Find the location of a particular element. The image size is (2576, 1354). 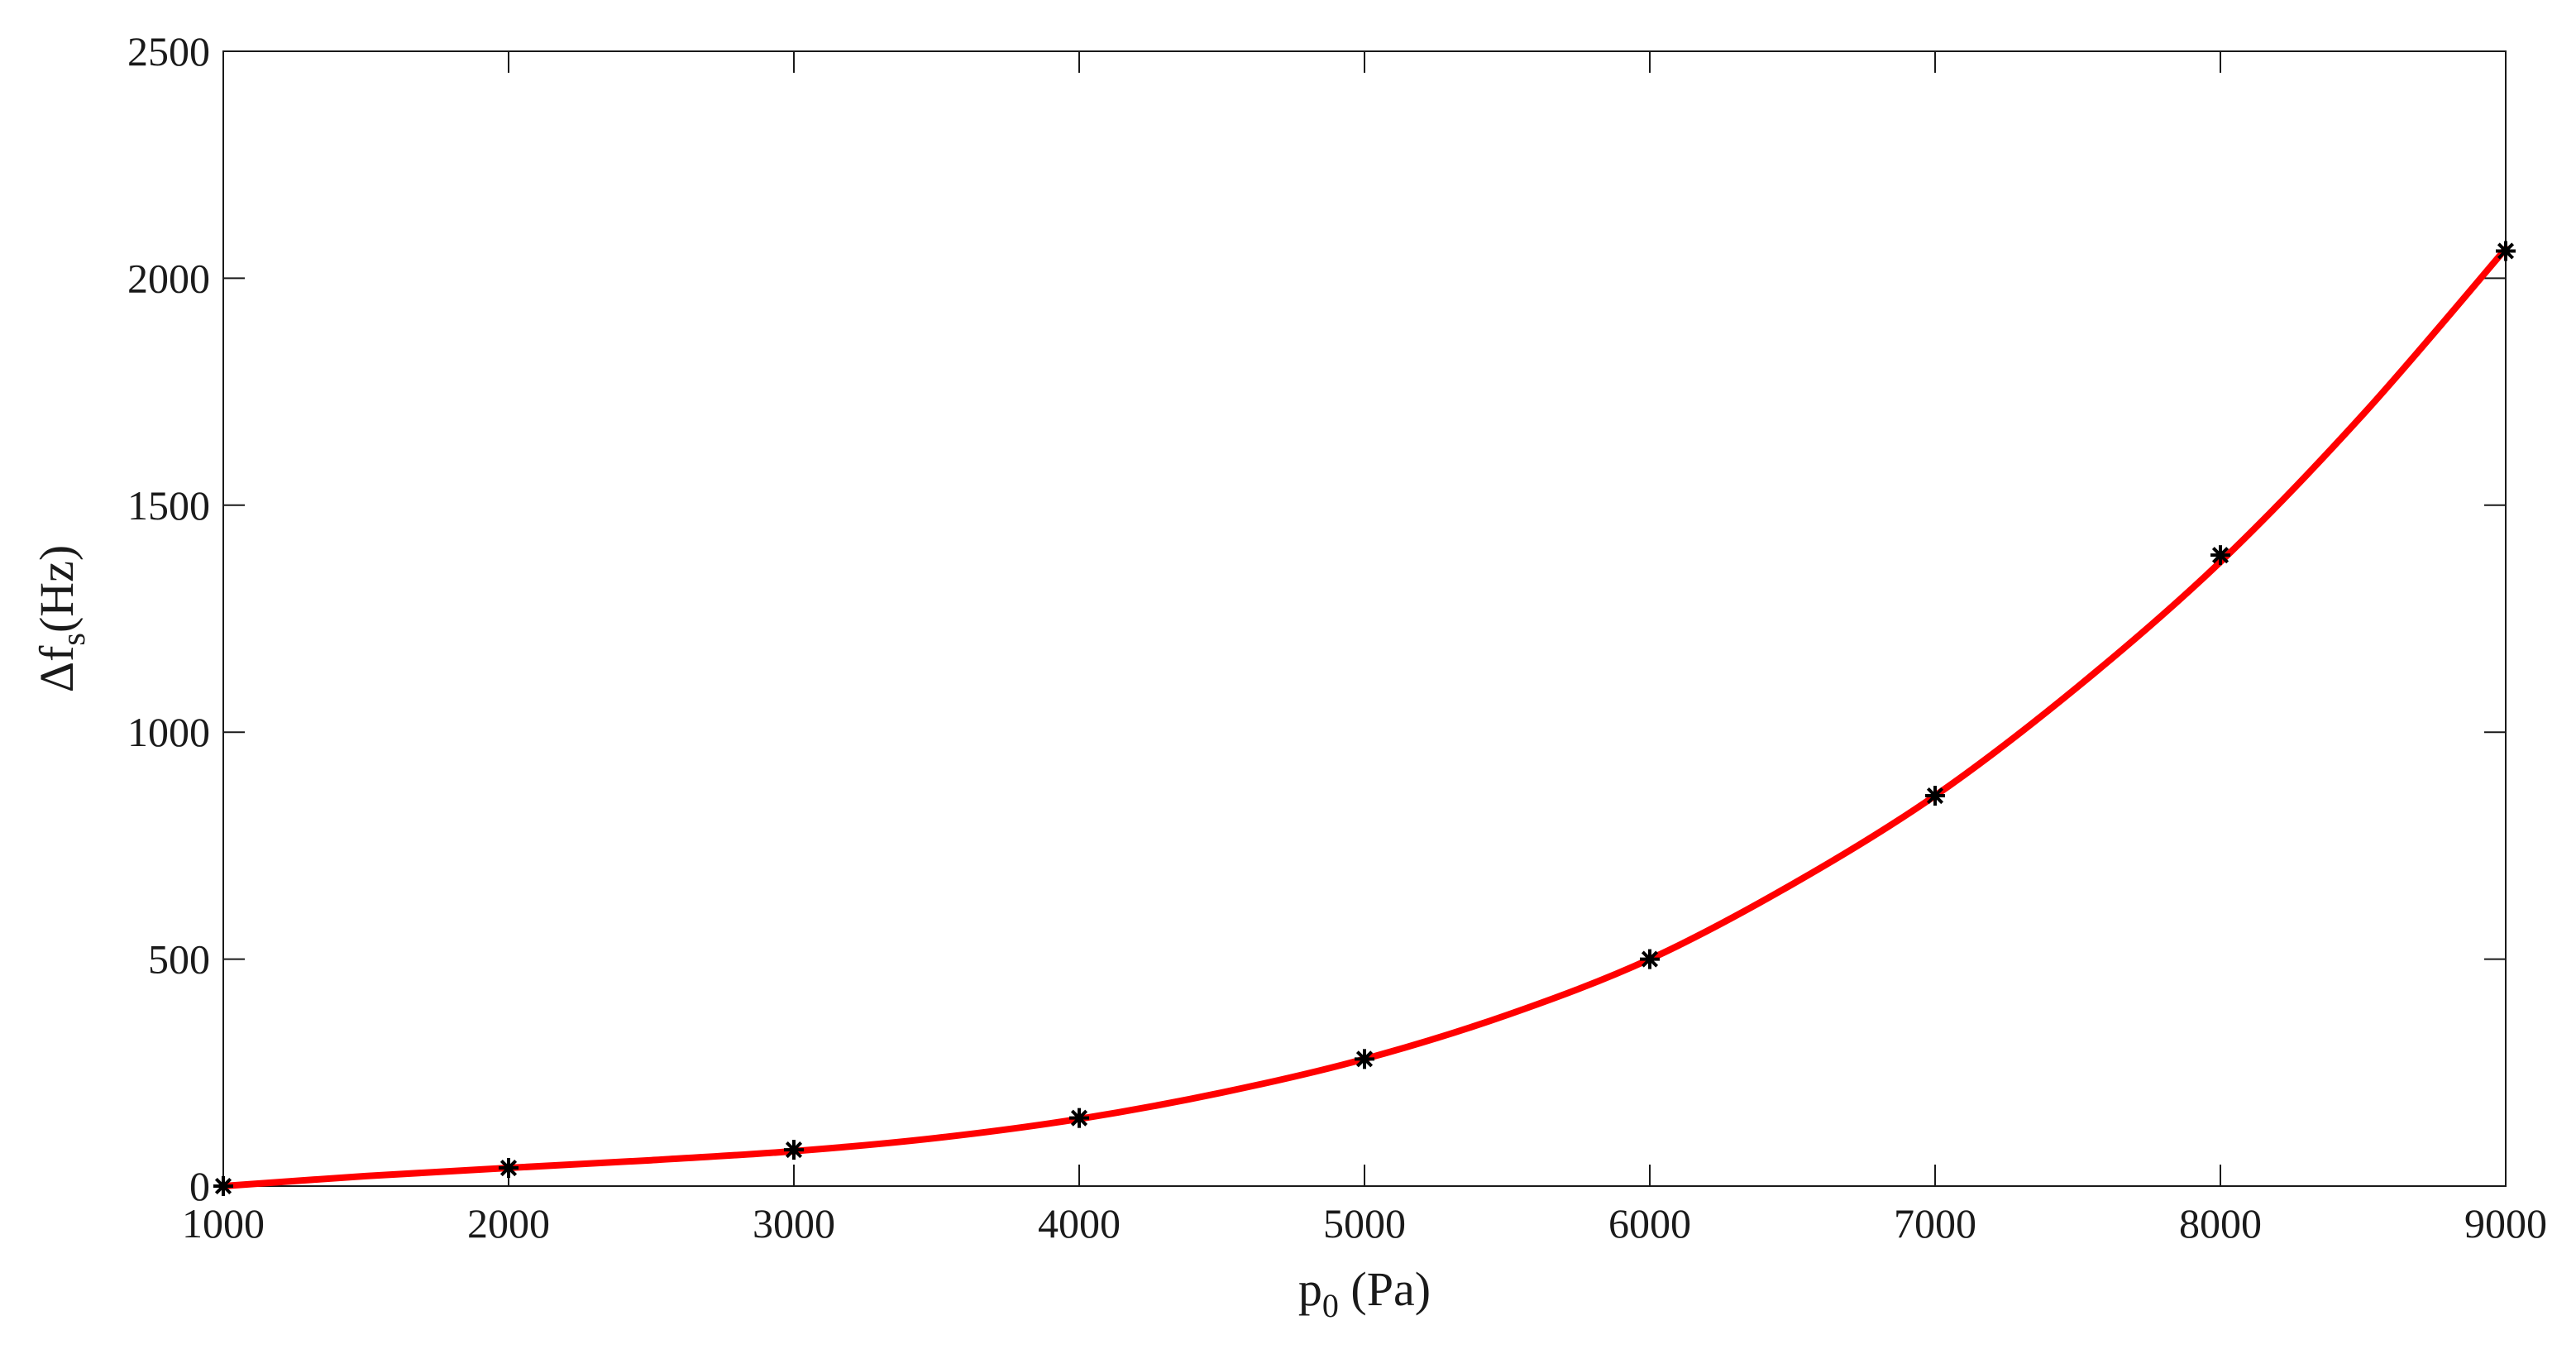

x-tick-label: 8000 is located at coordinates (2220, 1223).